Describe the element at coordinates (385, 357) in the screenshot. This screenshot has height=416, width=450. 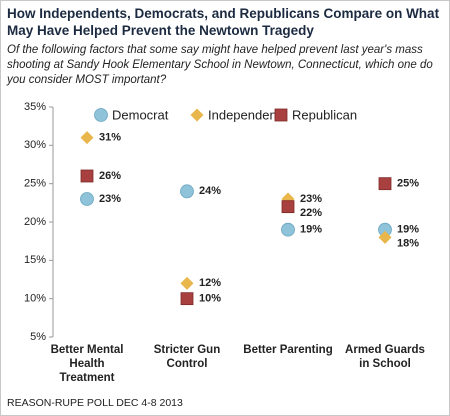
I see `x-tick-label: Armed Guards in School` at that location.